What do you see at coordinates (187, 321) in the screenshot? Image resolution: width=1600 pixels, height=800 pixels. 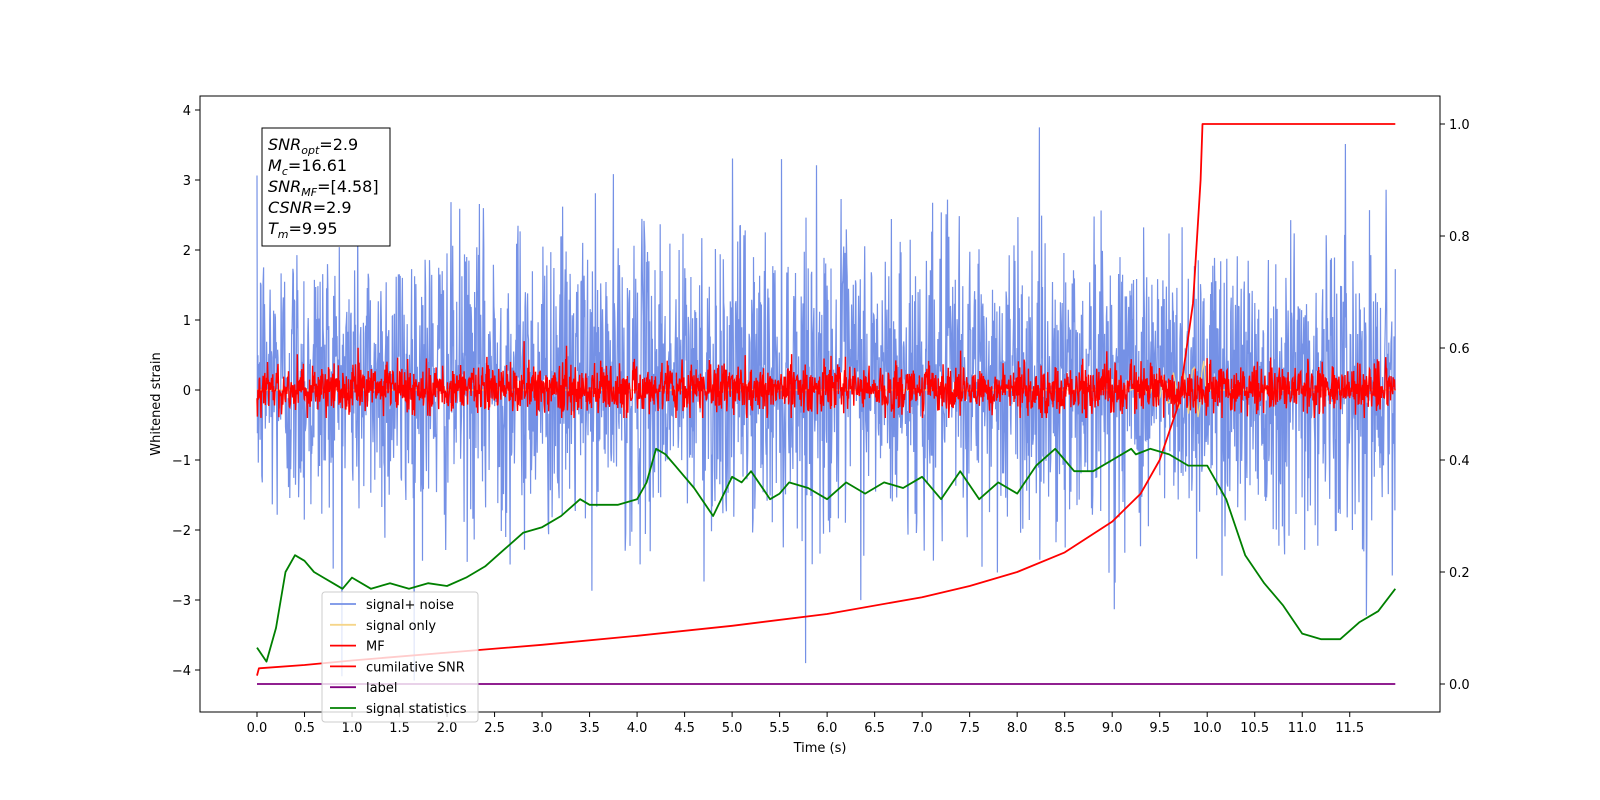 I see `y-tick-label-left: 1` at bounding box center [187, 321].